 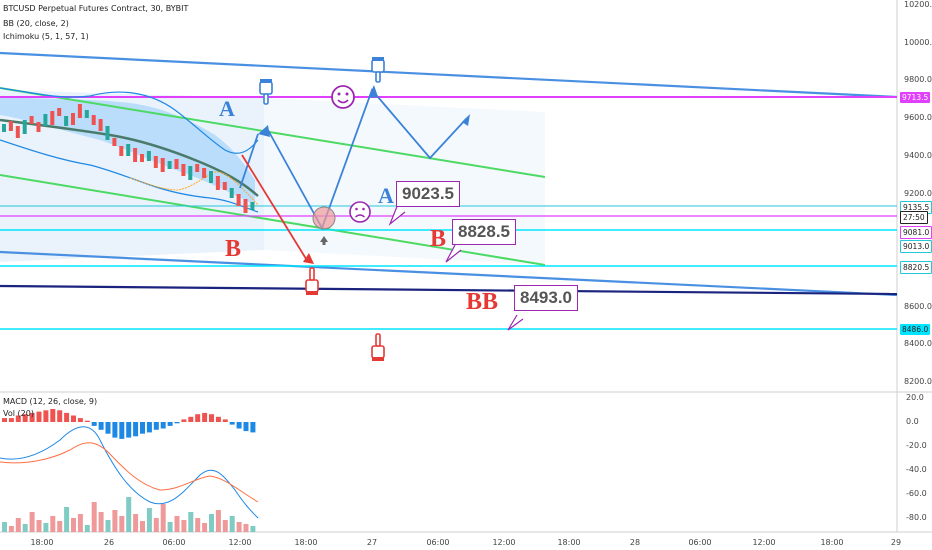 What do you see at coordinates (915, 97) in the screenshot?
I see `price-tag: 9713.5` at bounding box center [915, 97].